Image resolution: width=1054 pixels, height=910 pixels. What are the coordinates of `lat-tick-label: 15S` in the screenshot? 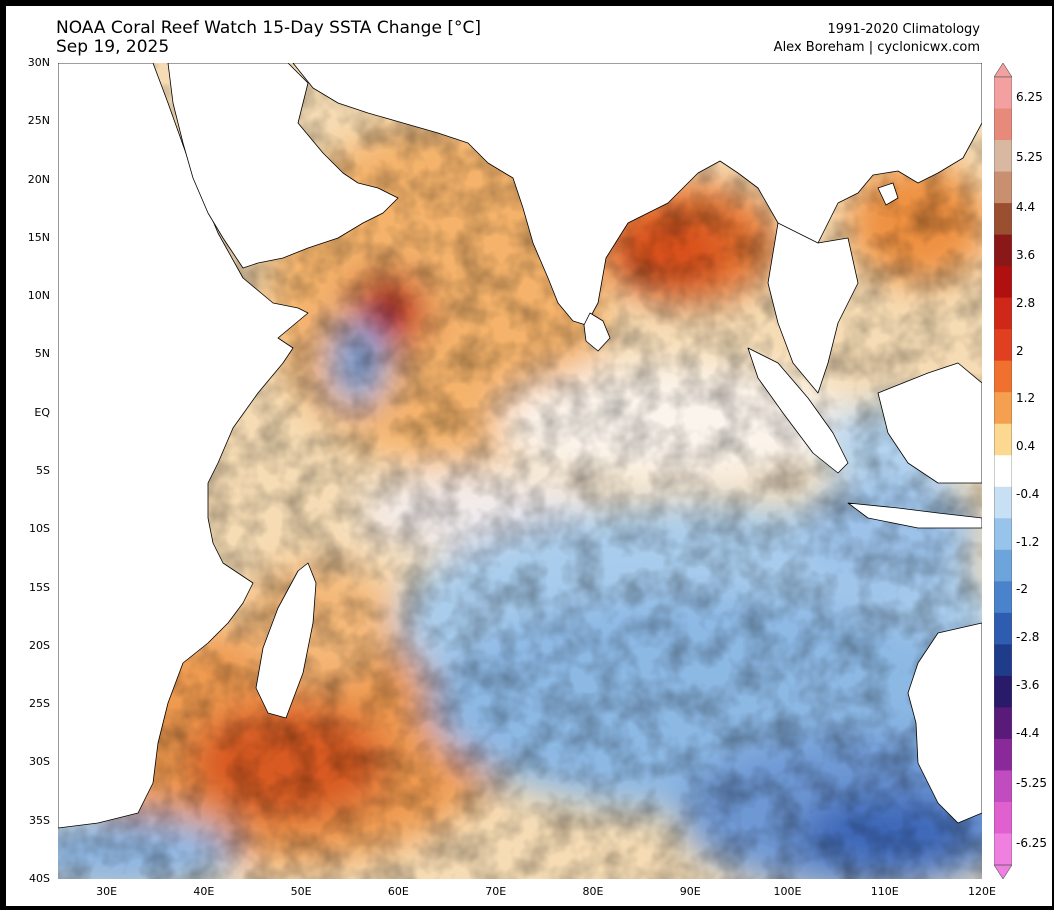 It's located at (39, 587).